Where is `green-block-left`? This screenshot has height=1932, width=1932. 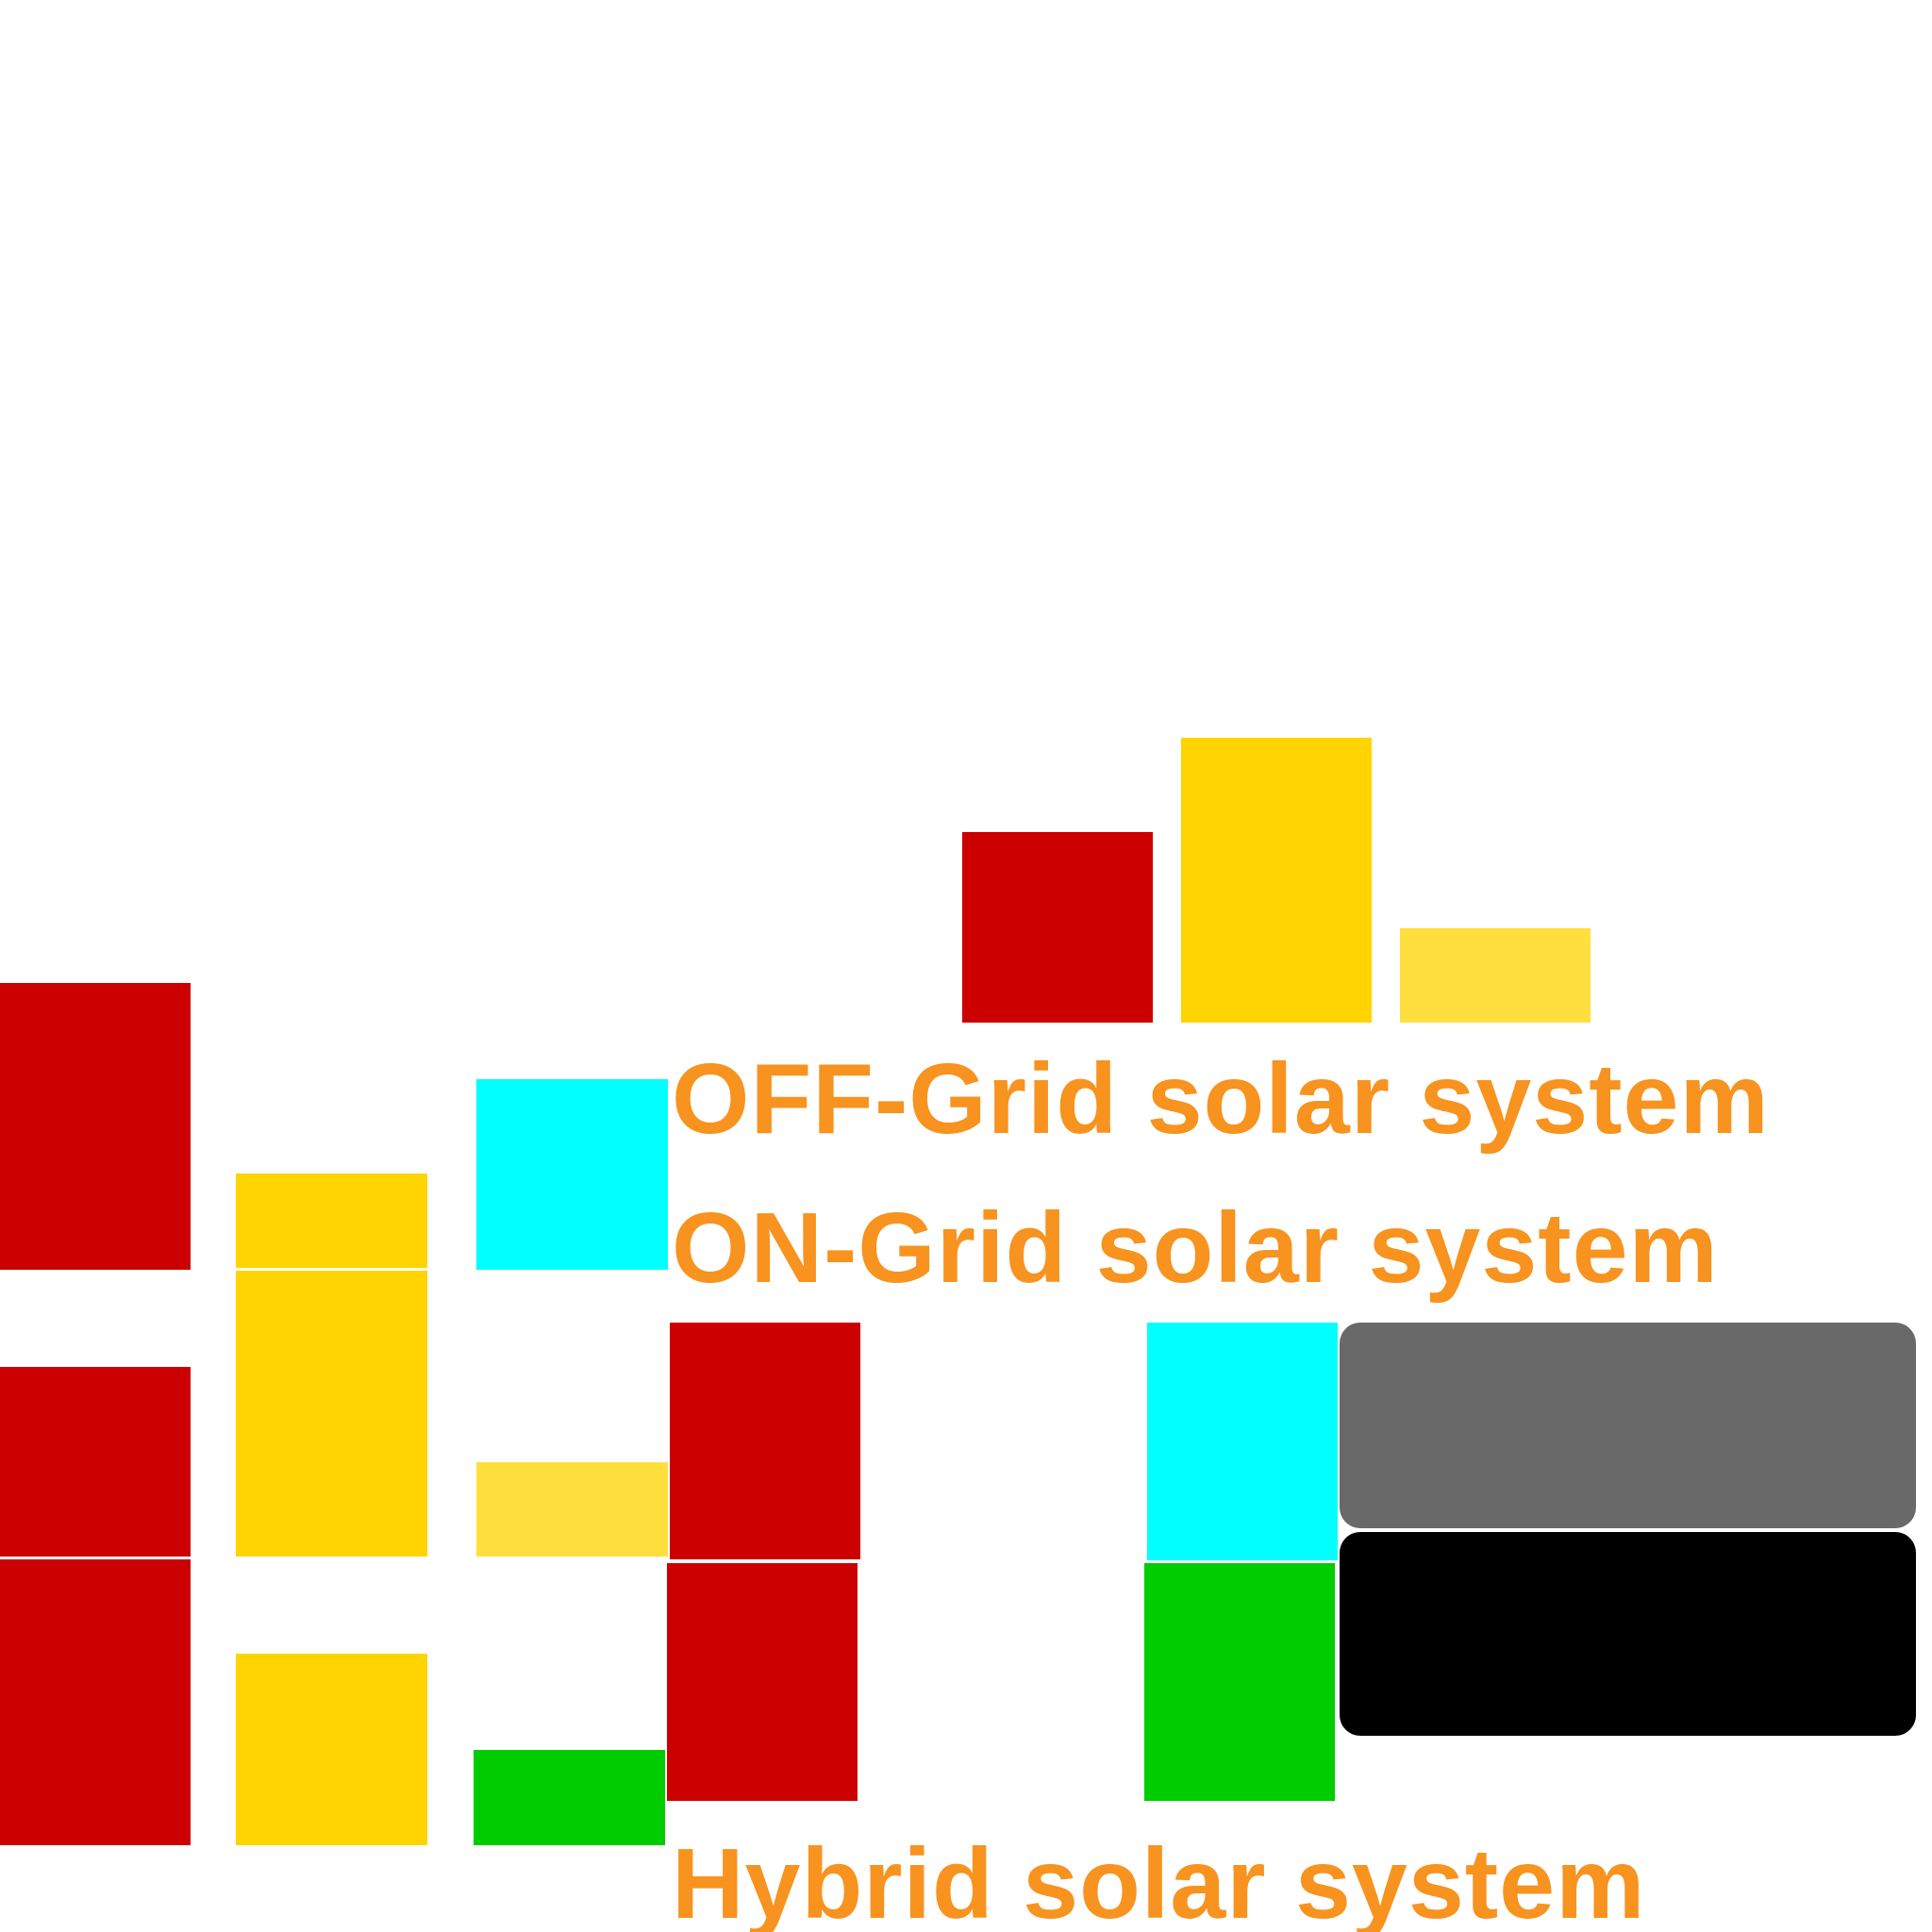 green-block-left is located at coordinates (569, 1797).